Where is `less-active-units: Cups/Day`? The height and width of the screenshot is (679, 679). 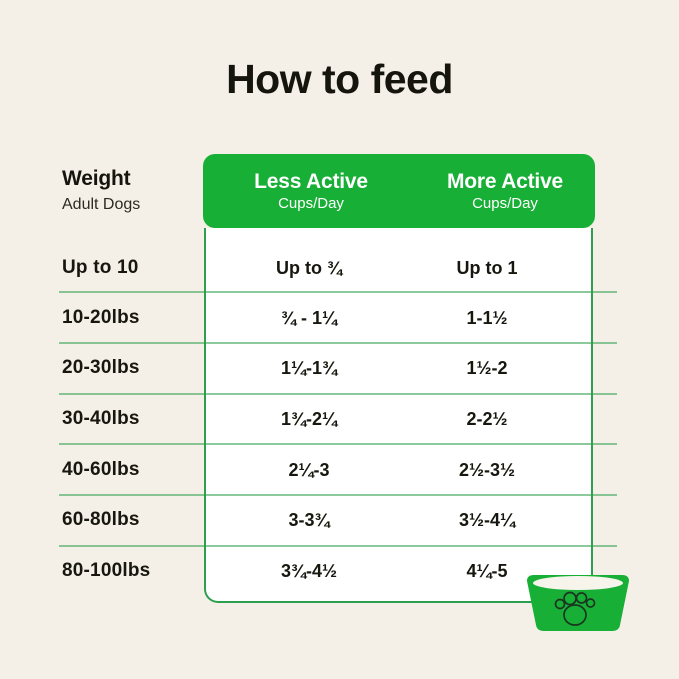 less-active-units: Cups/Day is located at coordinates (311, 203).